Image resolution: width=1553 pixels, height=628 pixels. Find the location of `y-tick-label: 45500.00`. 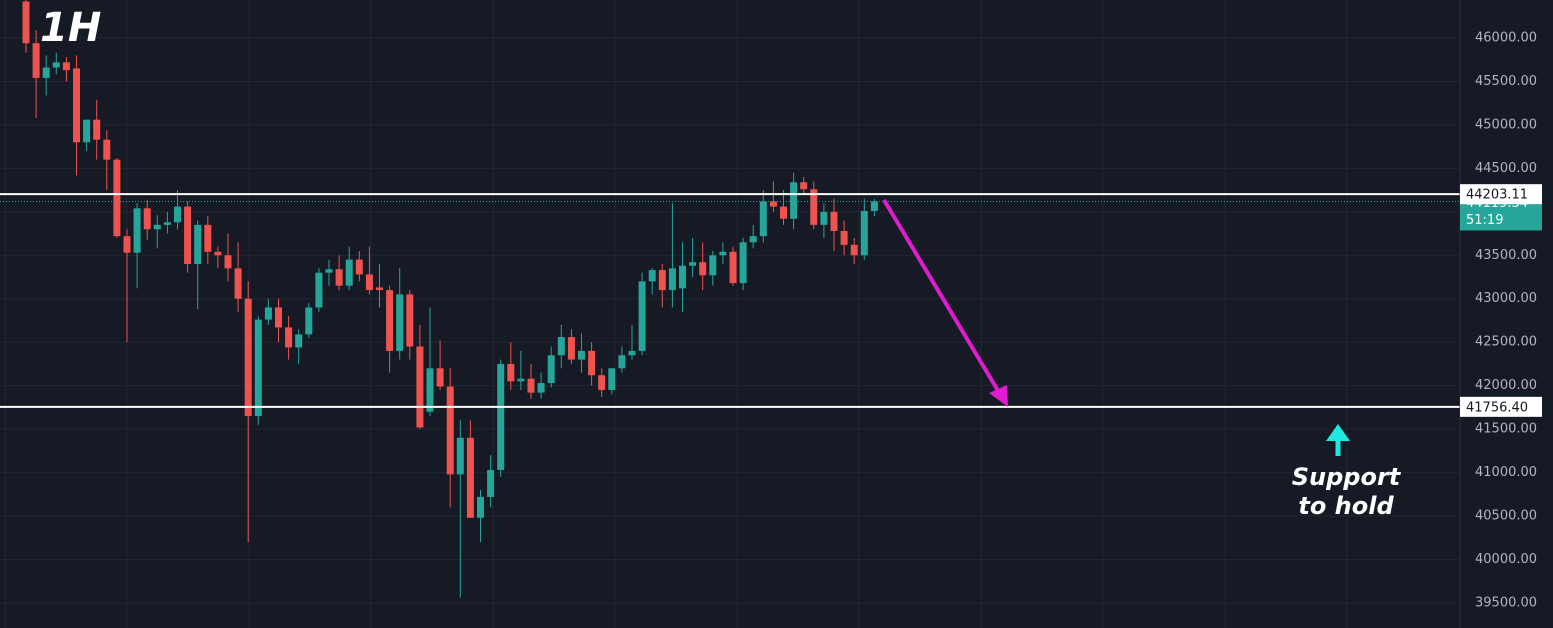

y-tick-label: 45500.00 is located at coordinates (1506, 81).